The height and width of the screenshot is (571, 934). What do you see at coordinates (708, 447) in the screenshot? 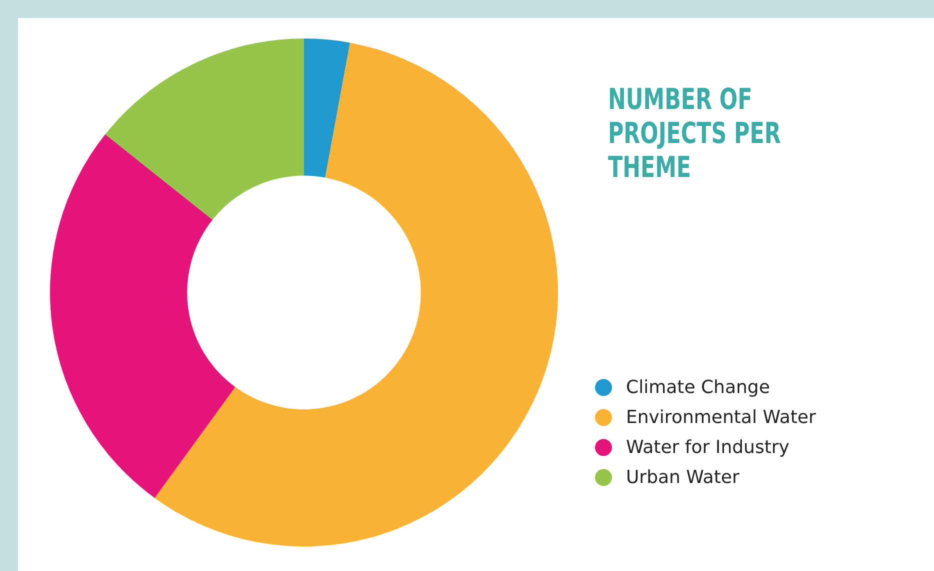
I see `legend-label: Water for Industry` at bounding box center [708, 447].